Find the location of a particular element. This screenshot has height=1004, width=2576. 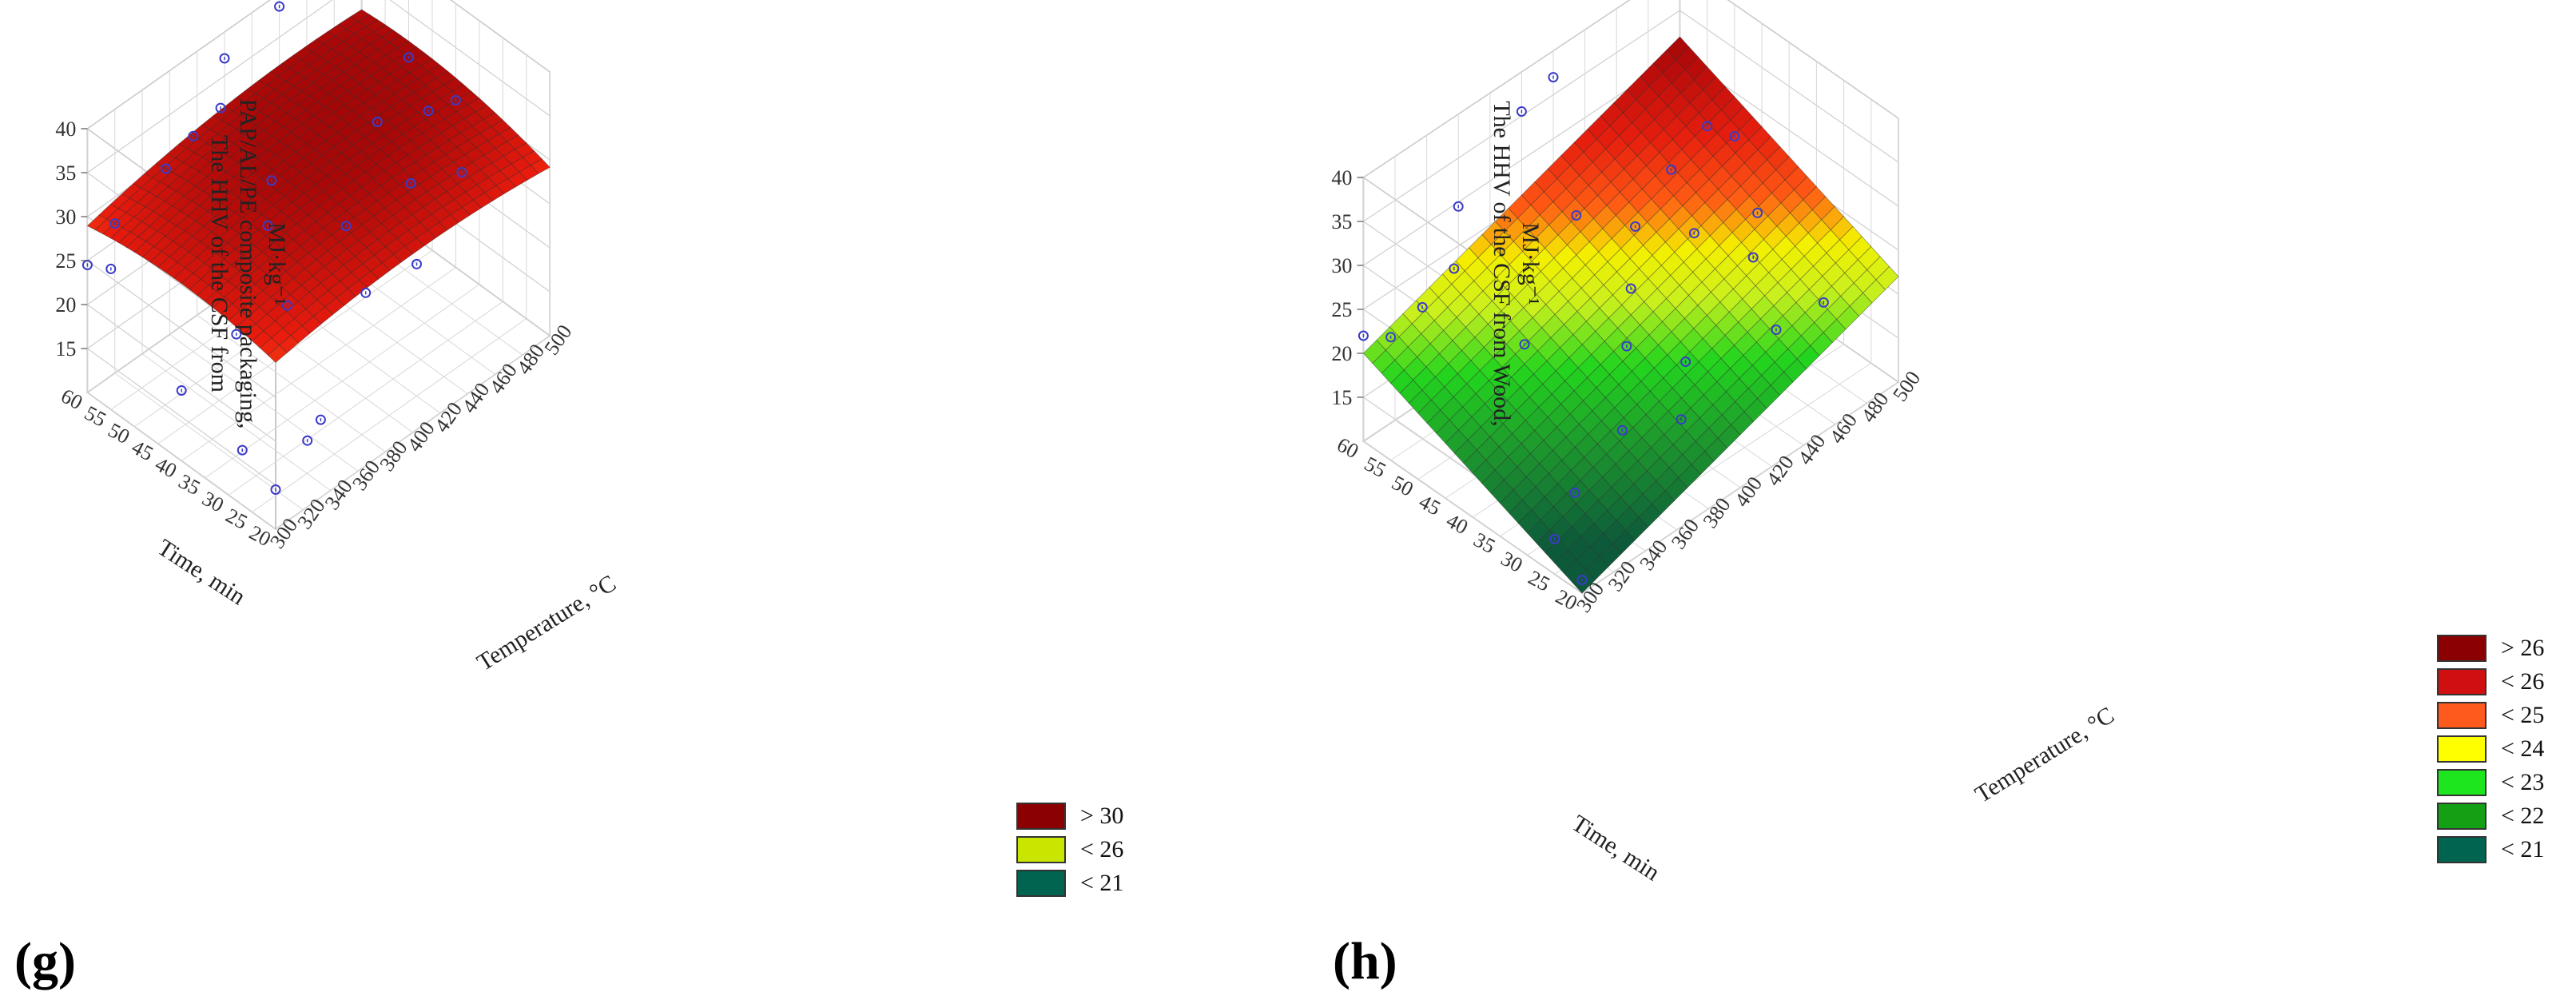

x-tick-label: 360 is located at coordinates (1685, 534).